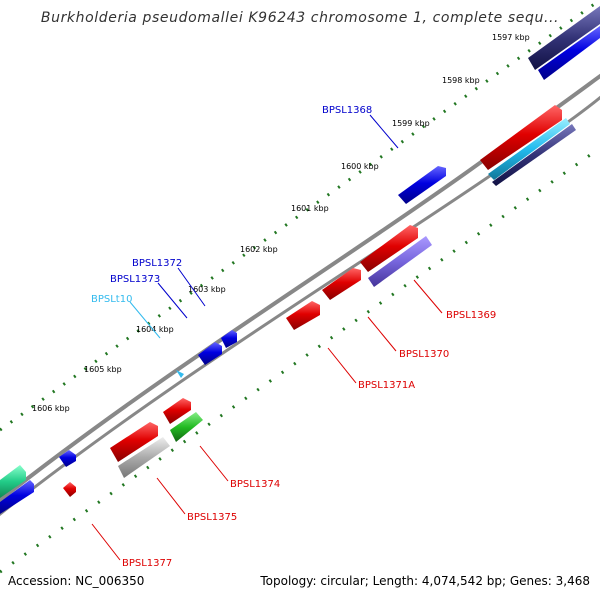 Image resolution: width=600 pixels, height=600 pixels. I want to click on kbp-tick-label: 1605 kbp, so click(103, 369).